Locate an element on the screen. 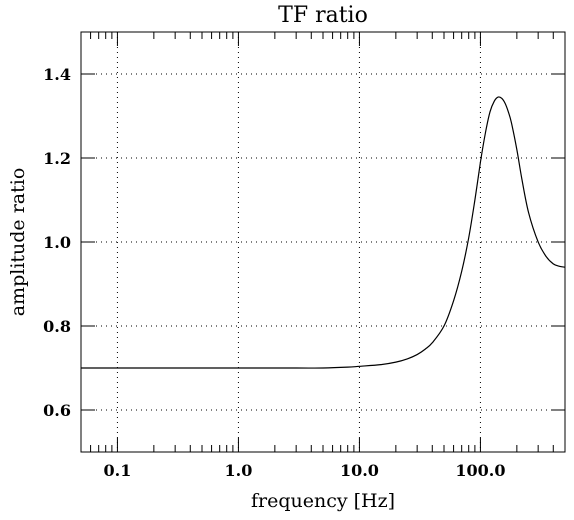 This screenshot has height=520, width=574. y-tick-label: 0.6 is located at coordinates (57, 410).